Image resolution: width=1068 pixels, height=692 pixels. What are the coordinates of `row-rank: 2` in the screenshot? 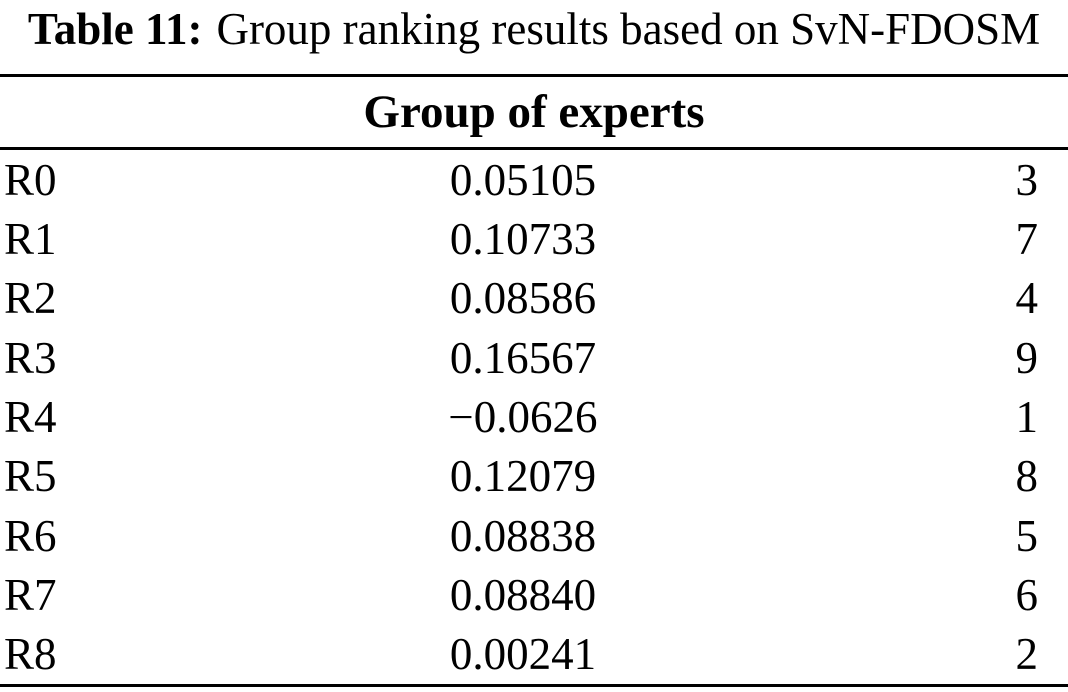 It's located at (1027, 654).